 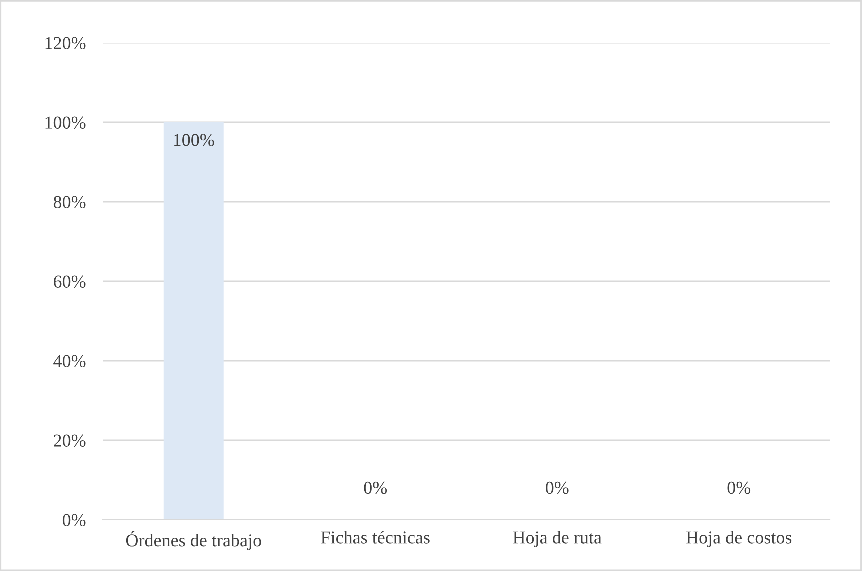 What do you see at coordinates (557, 539) in the screenshot?
I see `x-tick-label: Hoja de ruta` at bounding box center [557, 539].